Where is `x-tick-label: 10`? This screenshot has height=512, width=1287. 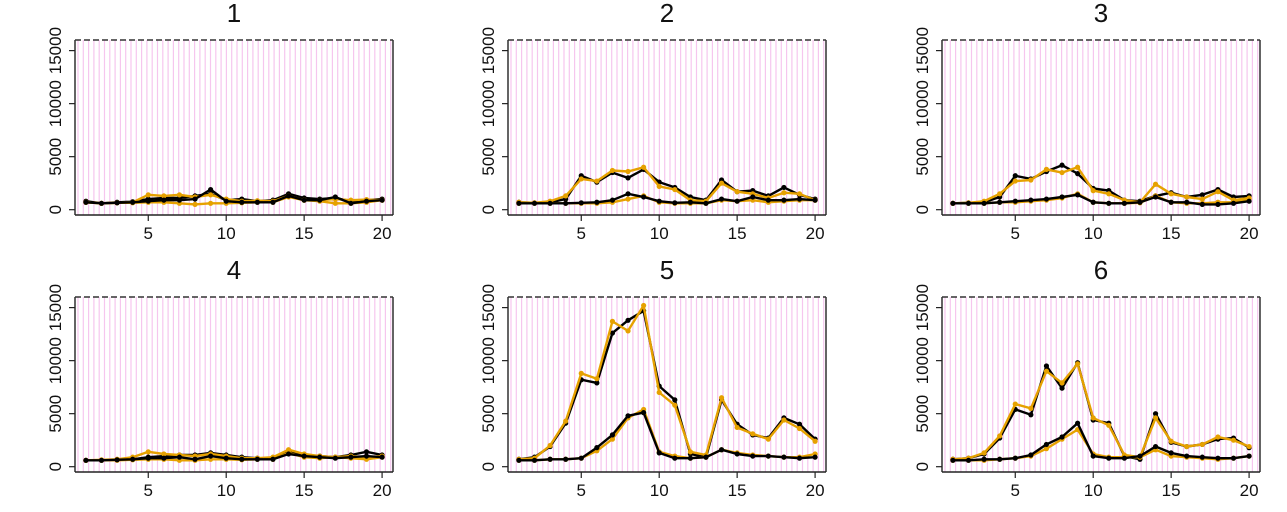
x-tick-label: 10 is located at coordinates (226, 490).